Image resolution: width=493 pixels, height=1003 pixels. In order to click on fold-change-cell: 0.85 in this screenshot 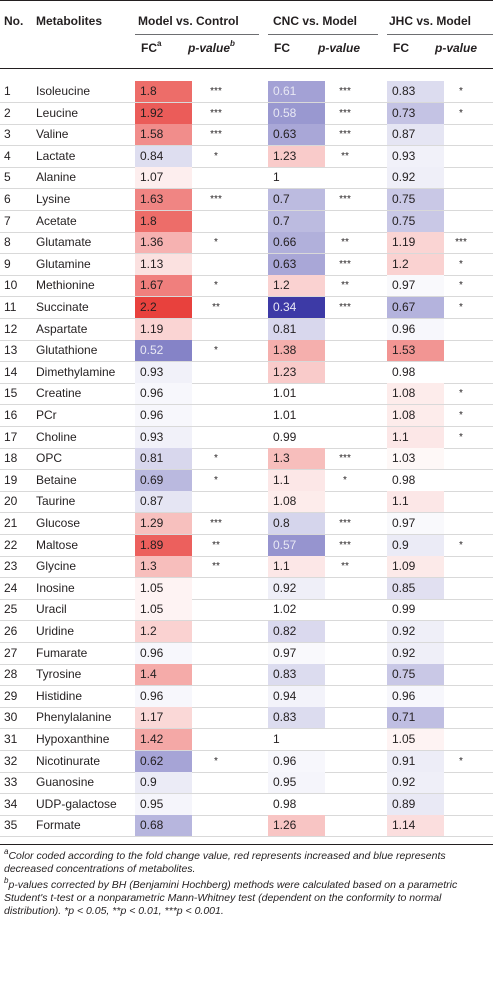, I will do `click(415, 588)`.